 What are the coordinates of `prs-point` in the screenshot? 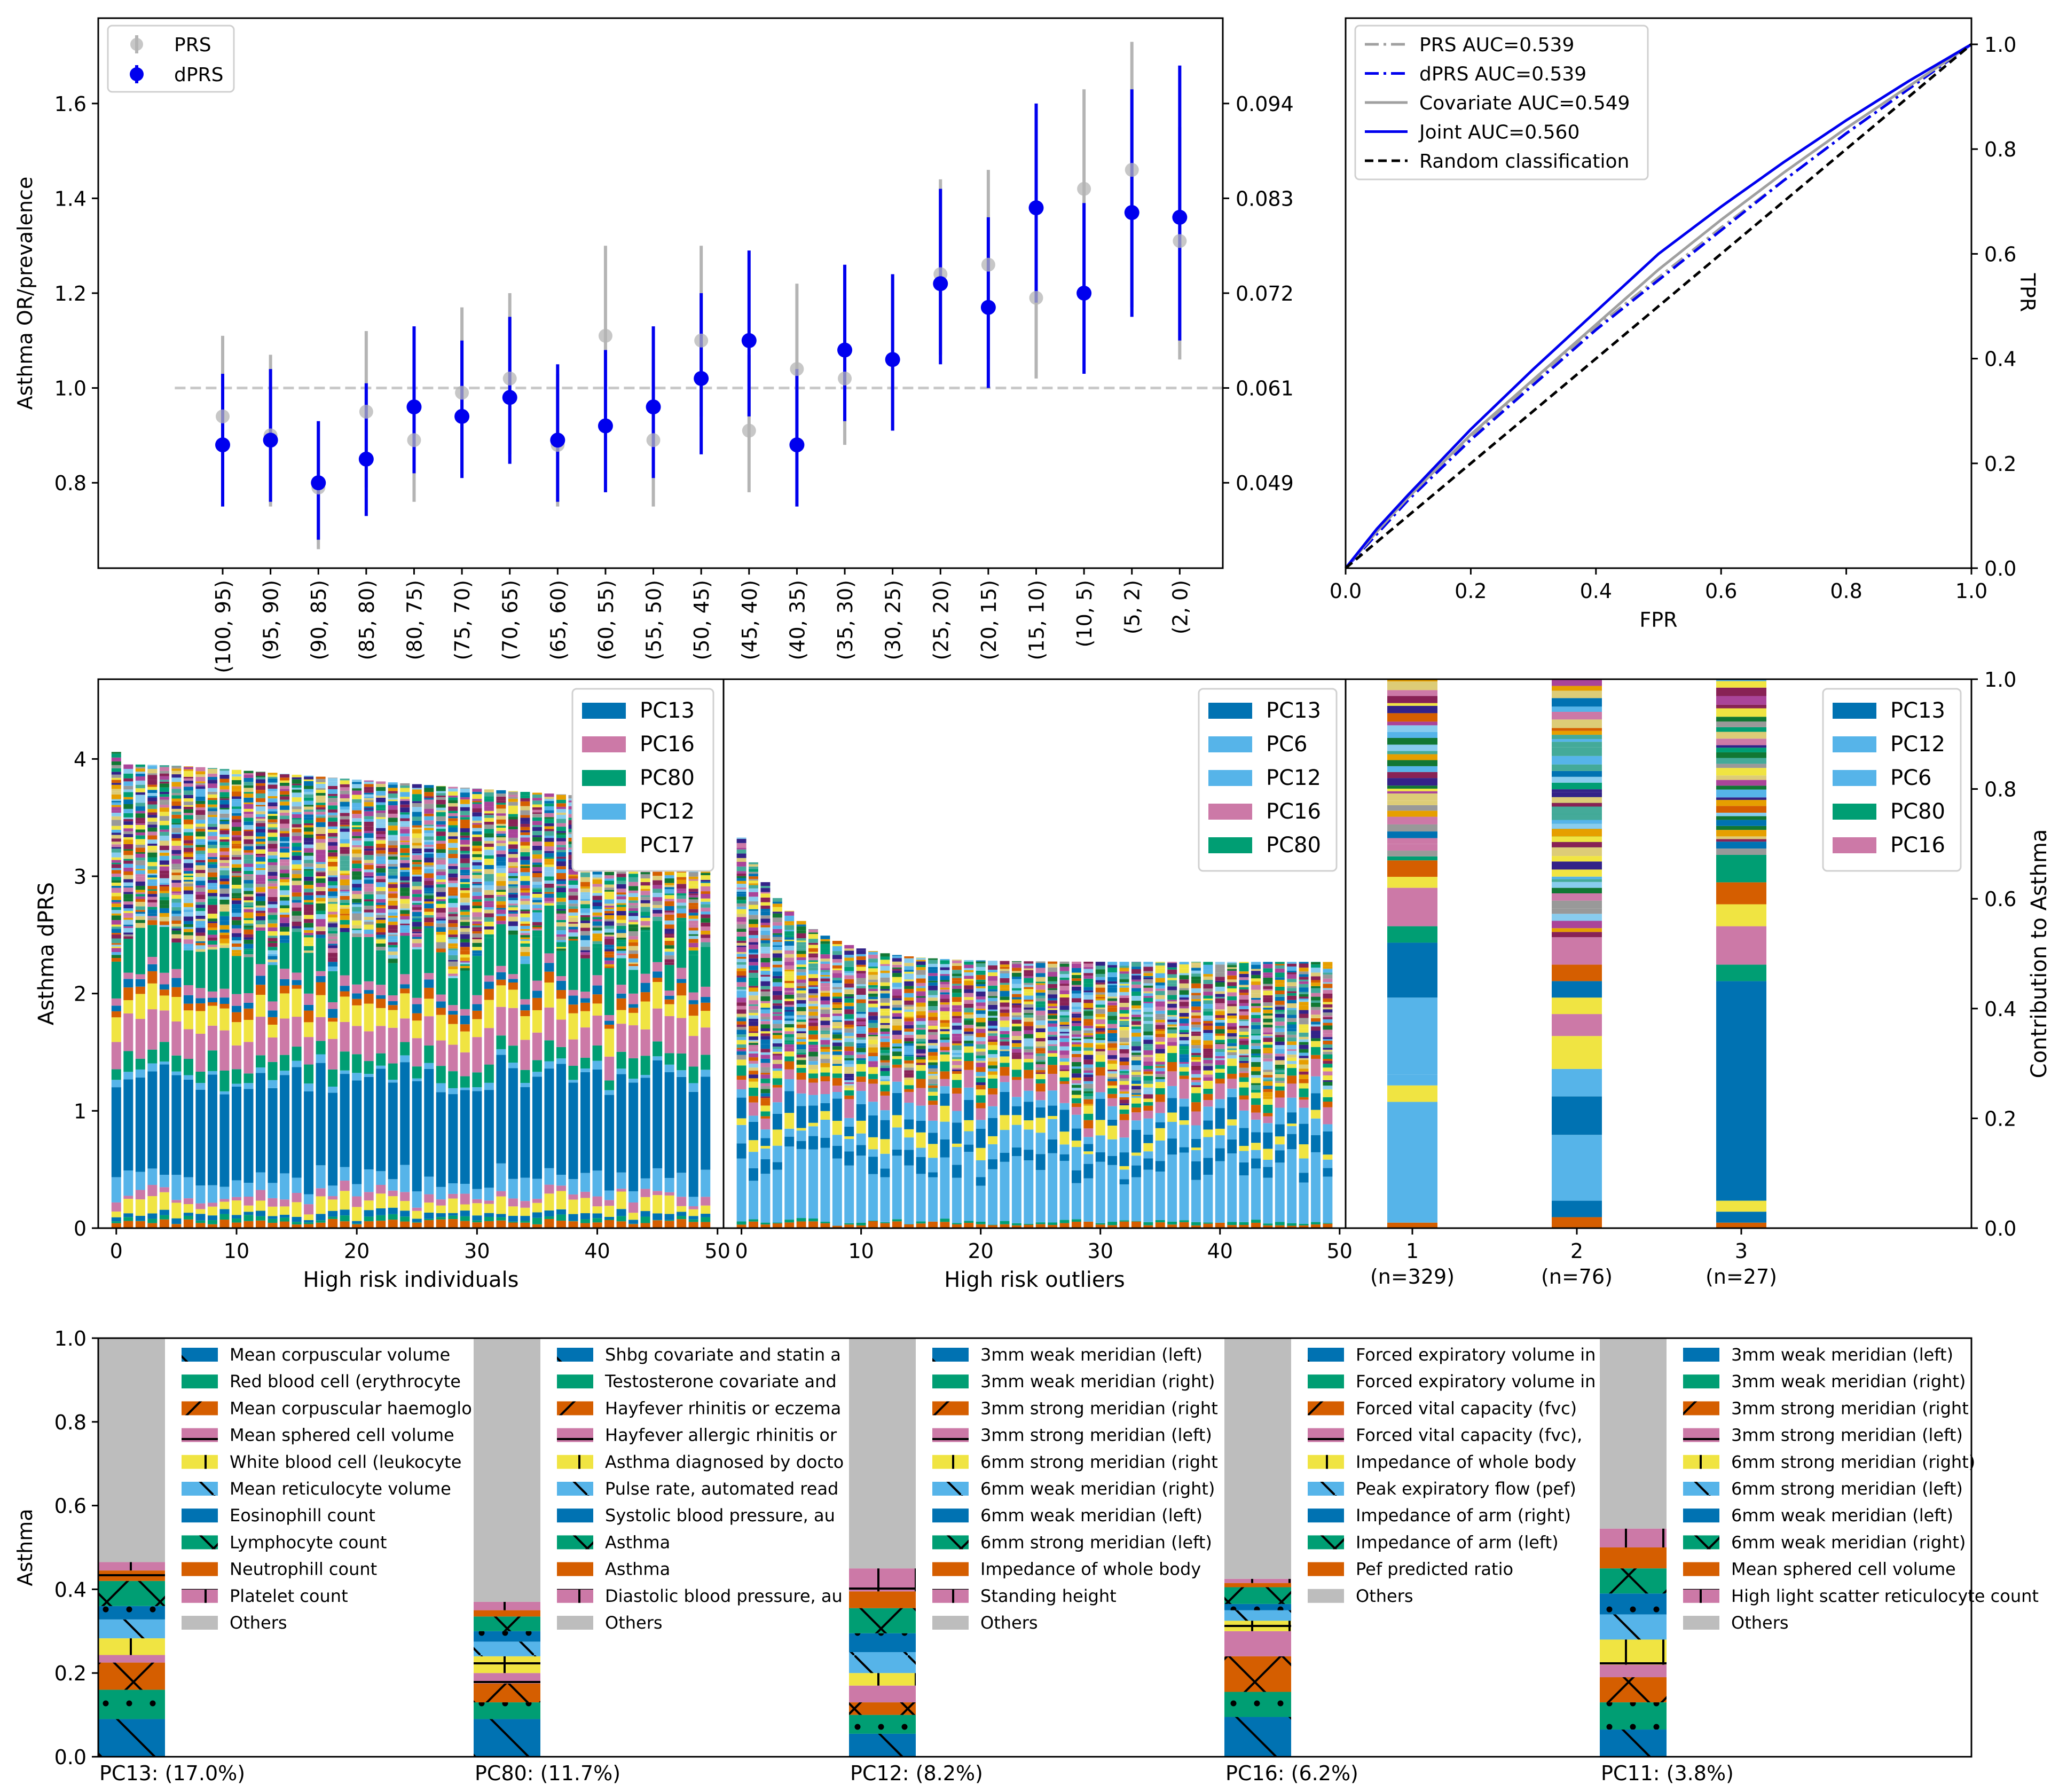 It's located at (749, 430).